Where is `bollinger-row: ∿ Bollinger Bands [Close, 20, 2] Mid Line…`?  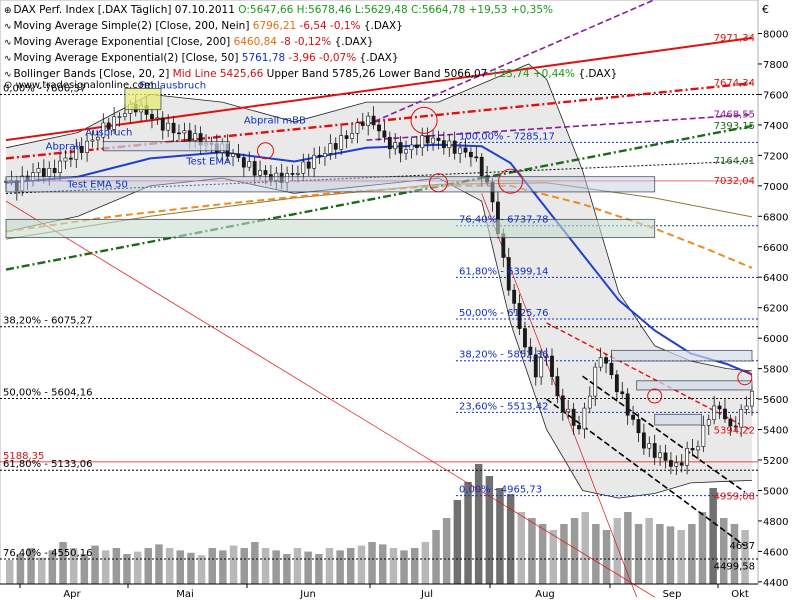
bollinger-row: ∿ Bollinger Bands [Close, 20, 2] Mid Line… is located at coordinates (310, 75).